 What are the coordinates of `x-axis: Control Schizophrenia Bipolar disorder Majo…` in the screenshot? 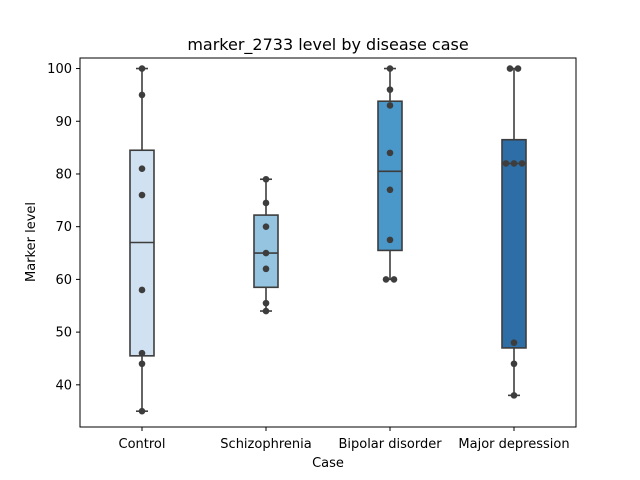 It's located at (344, 439).